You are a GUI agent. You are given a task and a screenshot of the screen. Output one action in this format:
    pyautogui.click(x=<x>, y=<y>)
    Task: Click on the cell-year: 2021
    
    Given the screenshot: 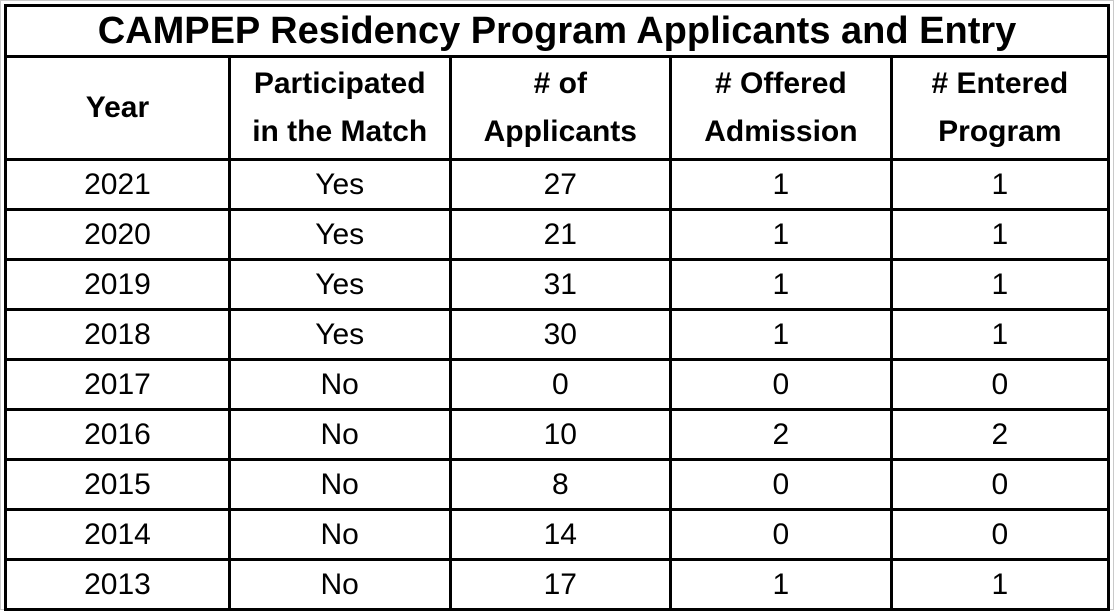 What is the action you would take?
    pyautogui.click(x=117, y=184)
    